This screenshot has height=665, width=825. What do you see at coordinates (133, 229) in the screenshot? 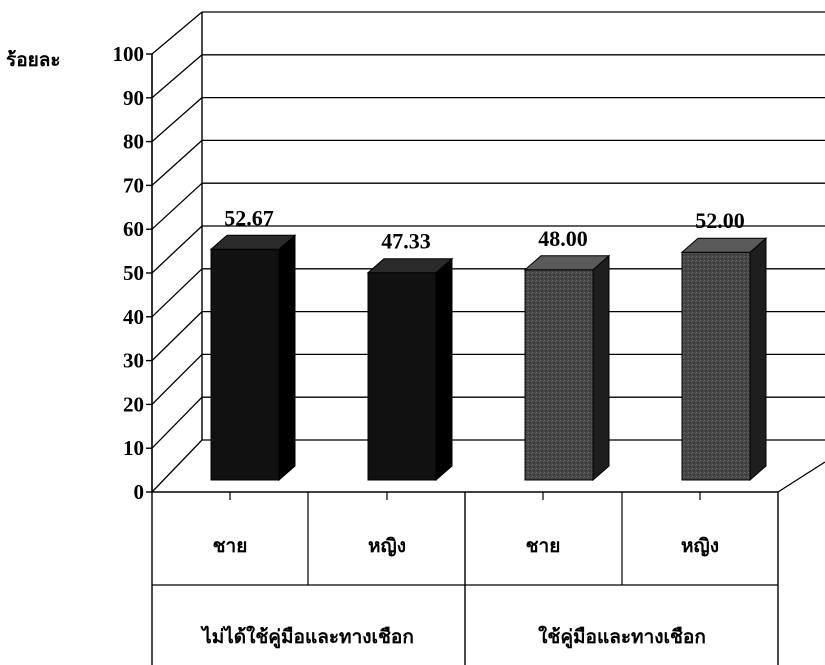
I see `y-tick-label: 60` at bounding box center [133, 229].